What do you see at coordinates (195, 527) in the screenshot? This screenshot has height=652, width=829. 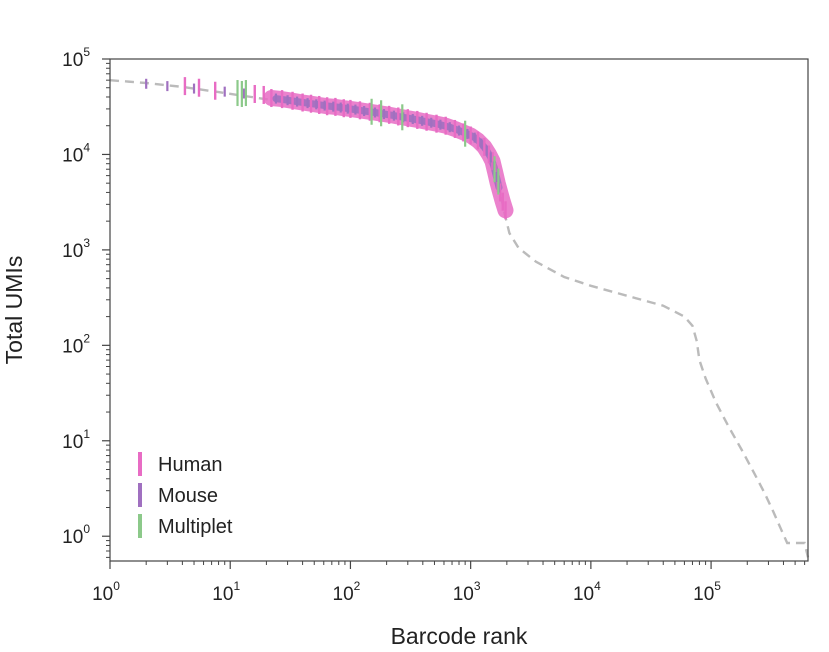 I see `legend-label-multiplet: Multiplet` at bounding box center [195, 527].